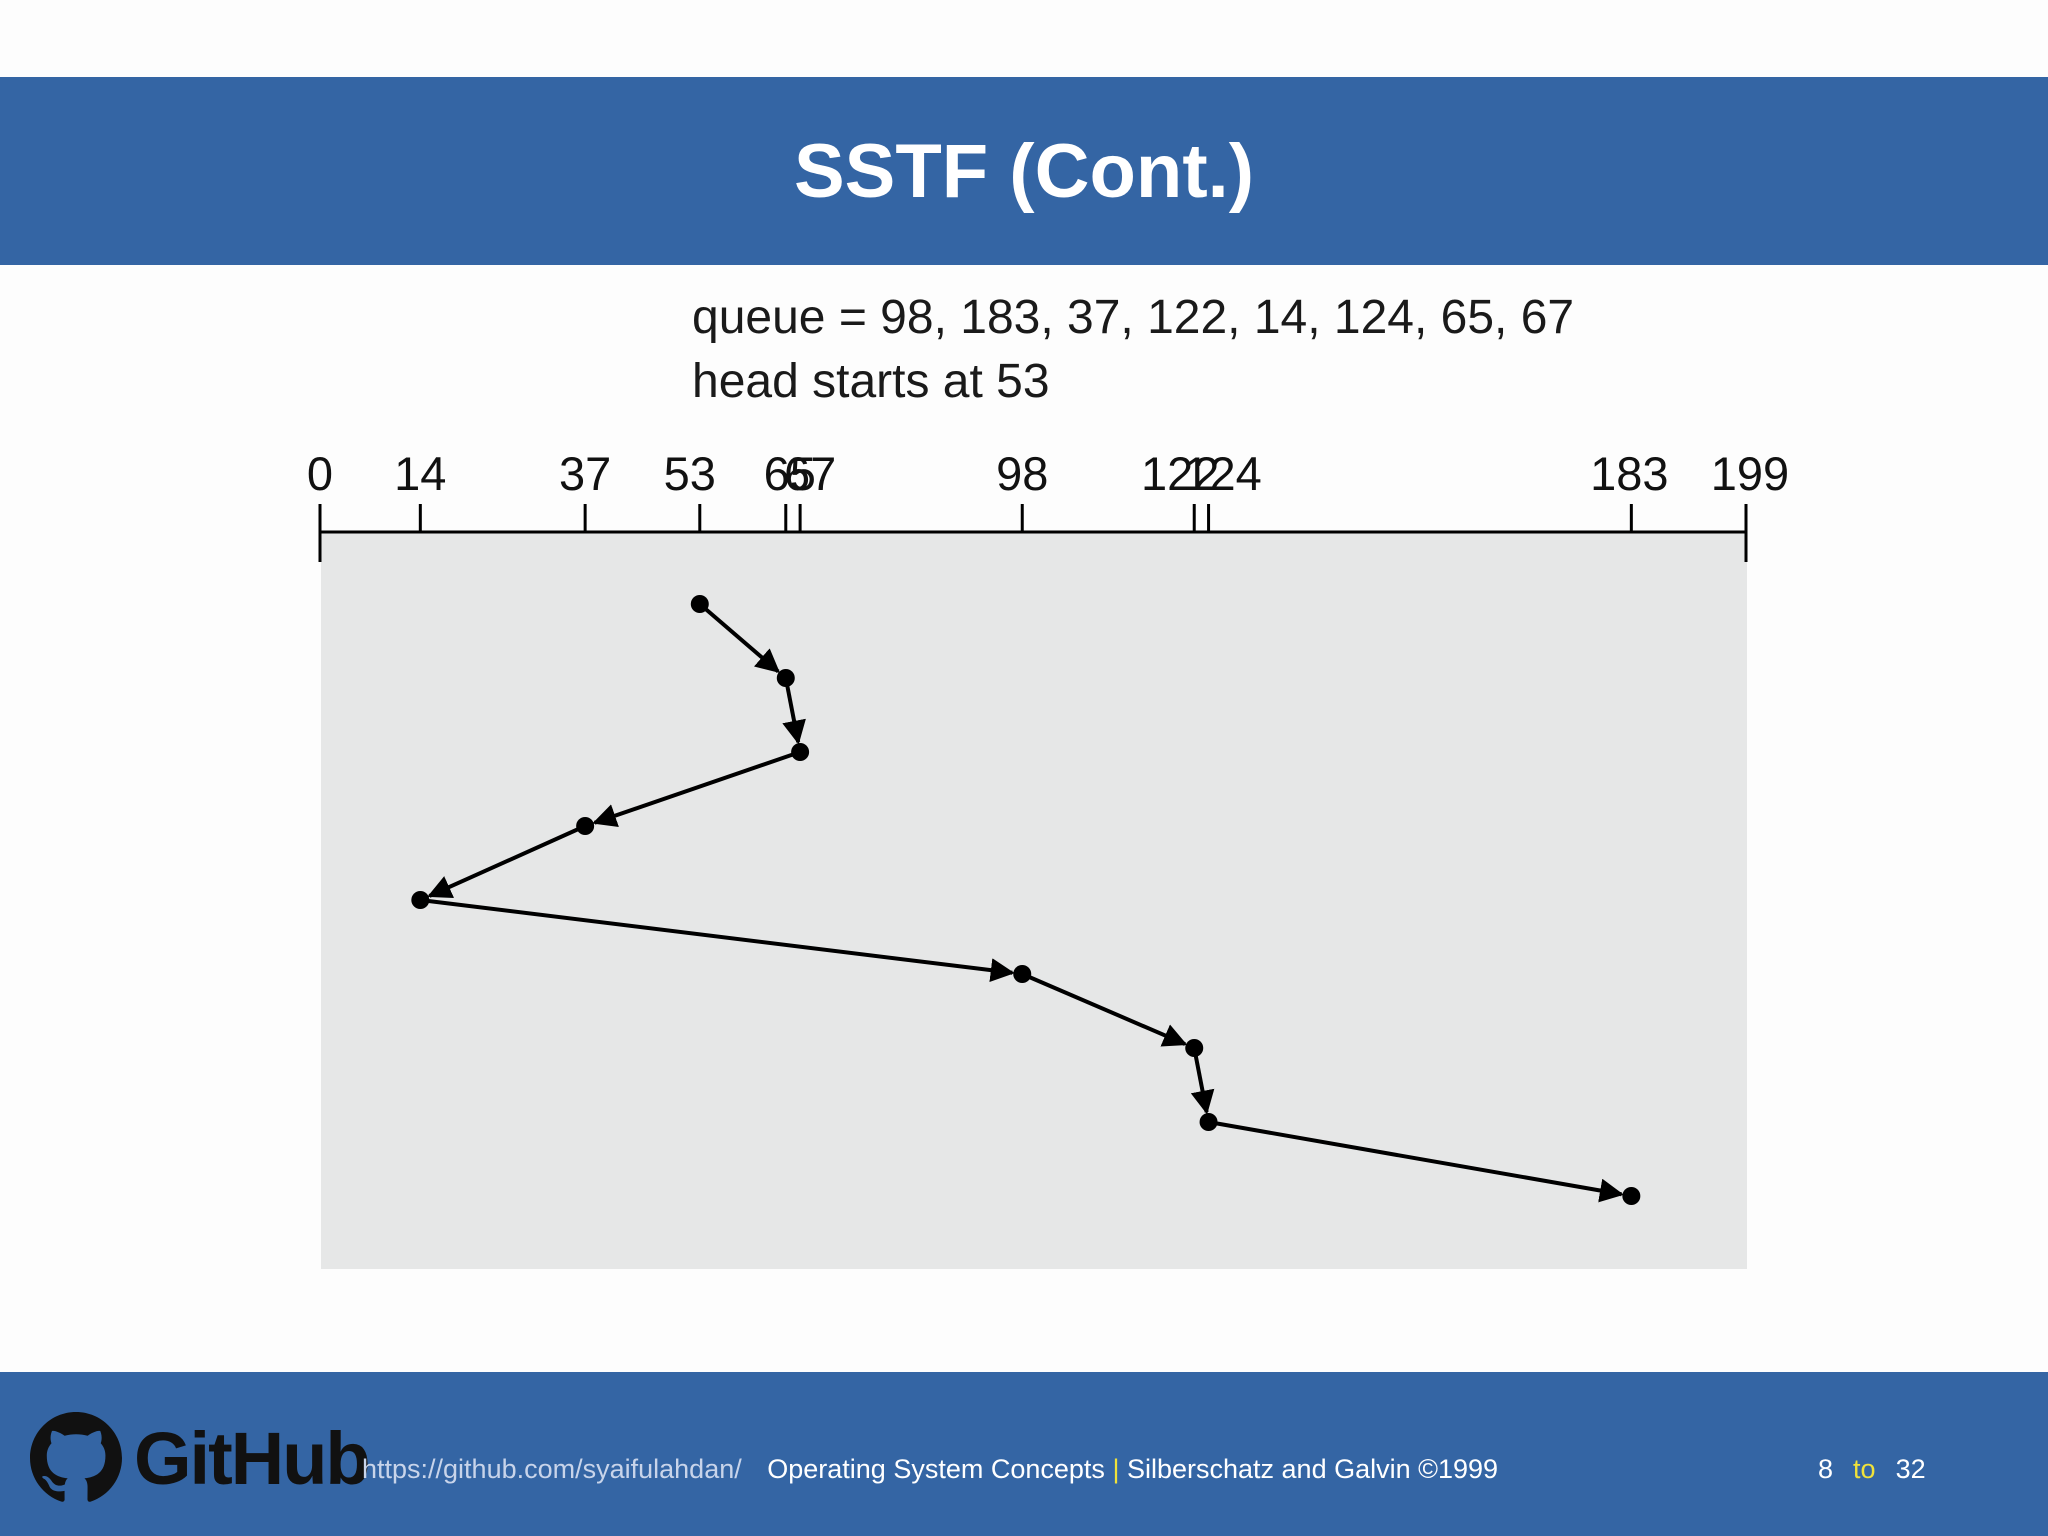 This screenshot has height=1536, width=2048. What do you see at coordinates (552, 1469) in the screenshot?
I see `footer-url-link: https://github.com/syaifulahdan/` at bounding box center [552, 1469].